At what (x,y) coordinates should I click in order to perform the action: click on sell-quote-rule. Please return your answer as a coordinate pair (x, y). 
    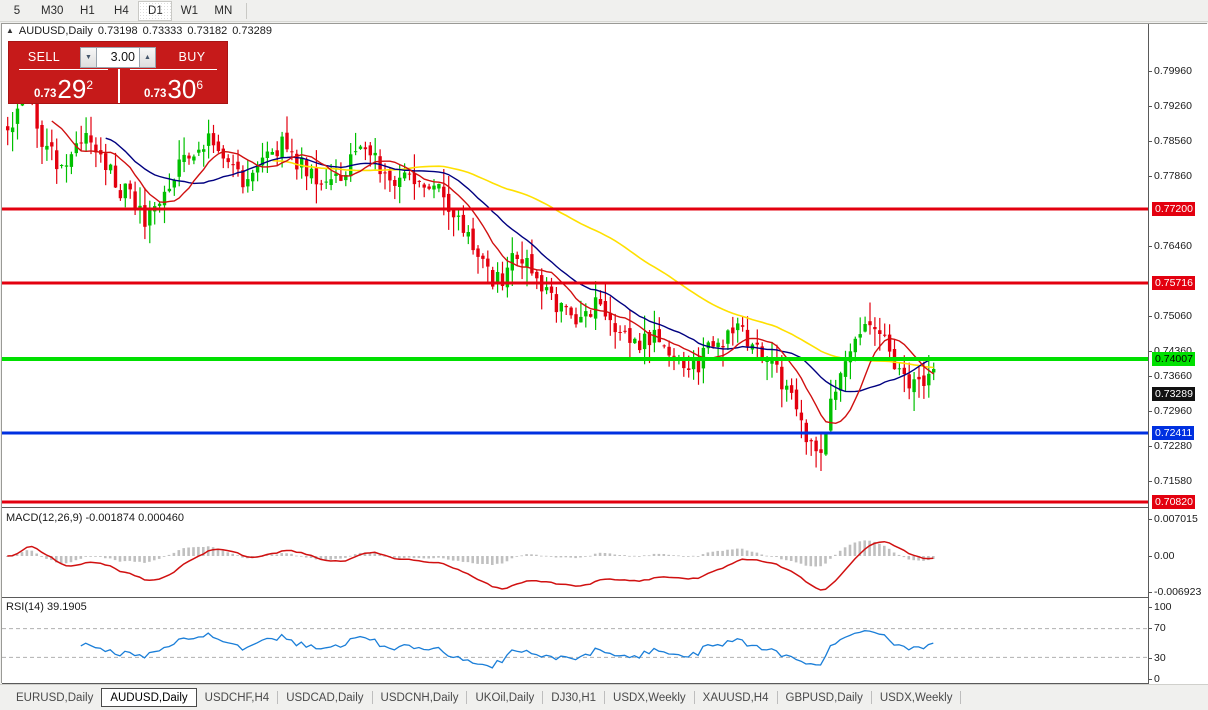
    Looking at the image, I should click on (63, 69).